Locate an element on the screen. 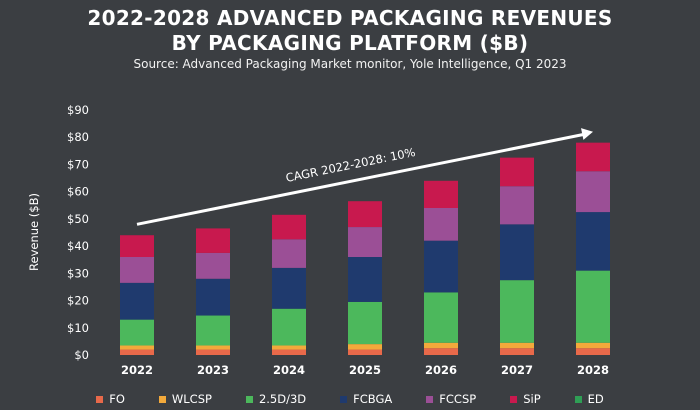 The width and height of the screenshot is (700, 410). x-tick-label: 2025 is located at coordinates (365, 370).